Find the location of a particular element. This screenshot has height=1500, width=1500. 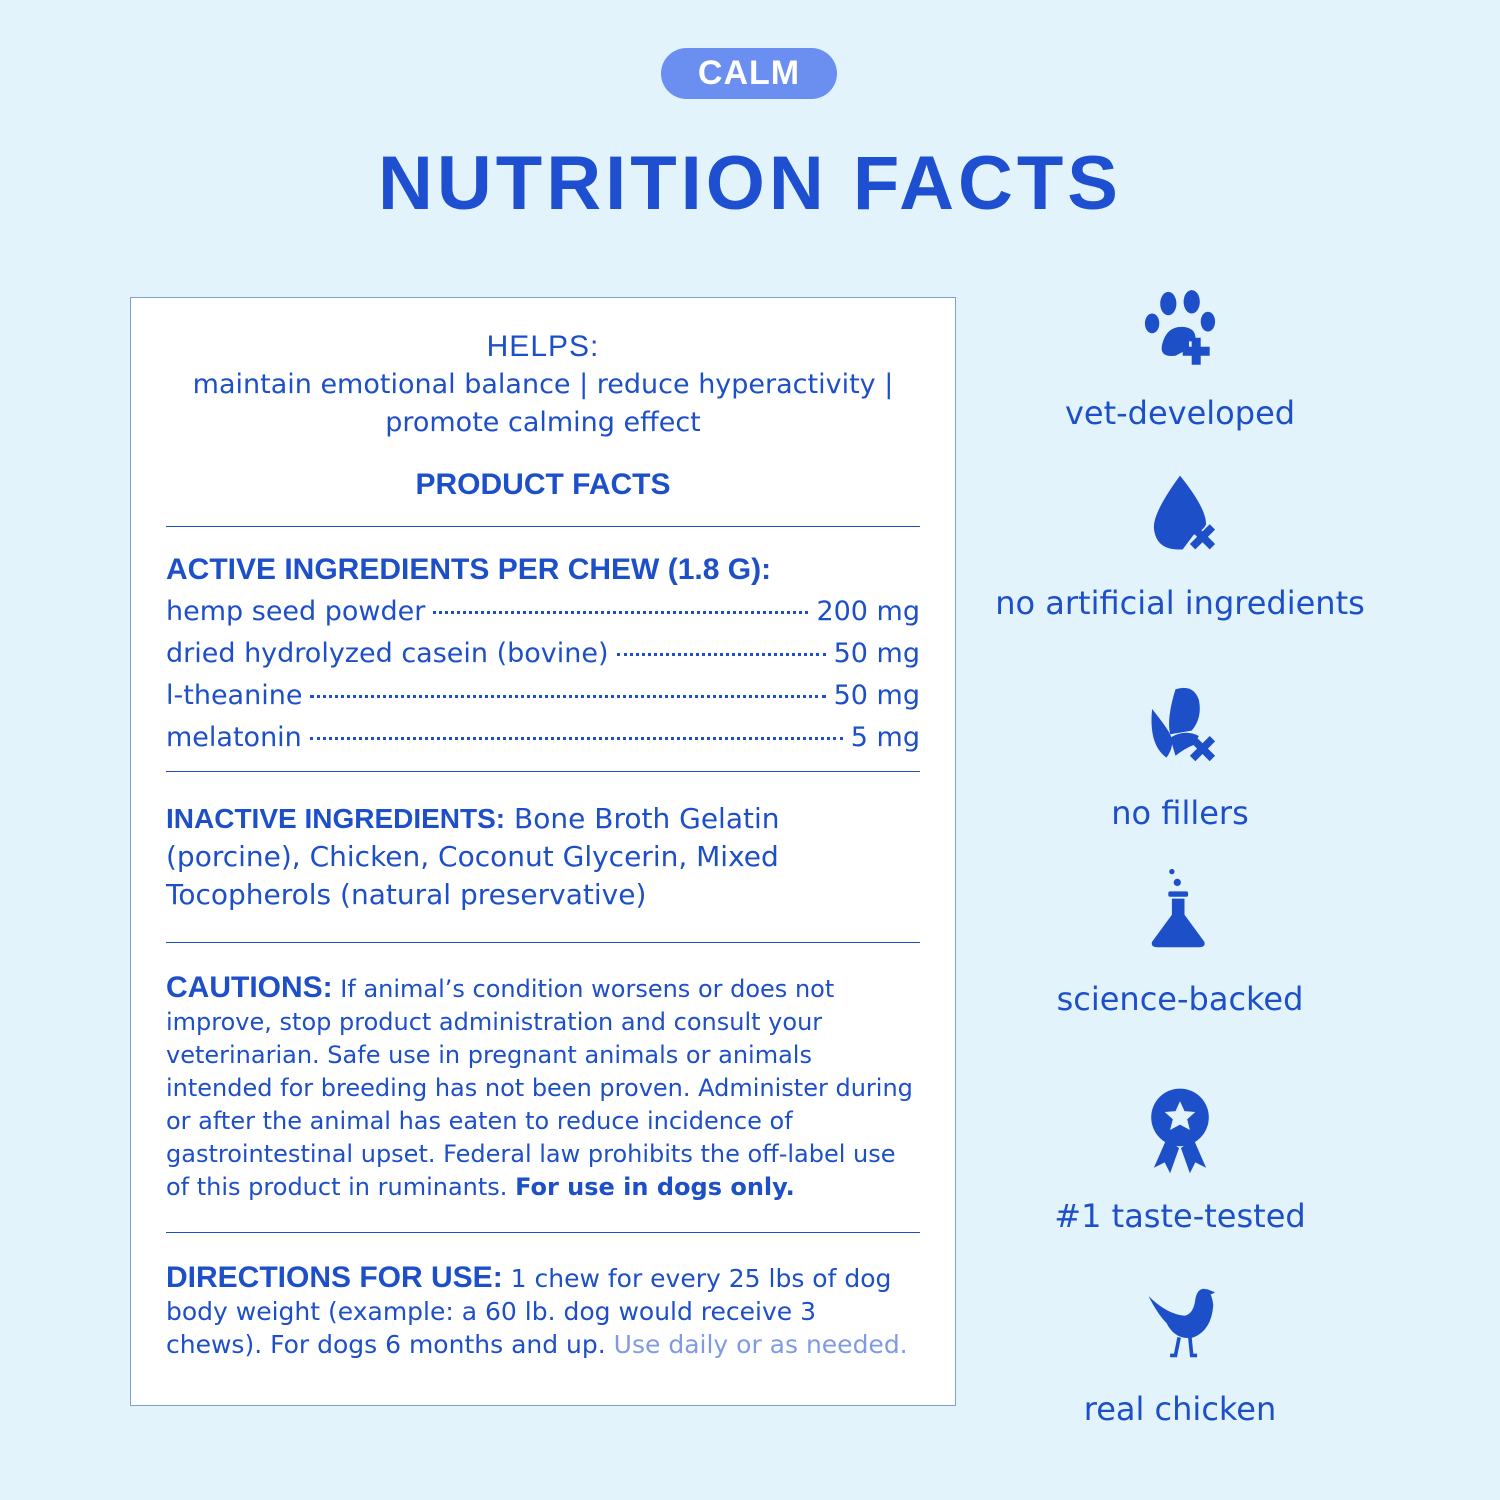

active-heading: ACTIVE INGREDIENTS PER CHEW (1.8 G): is located at coordinates (469, 569).